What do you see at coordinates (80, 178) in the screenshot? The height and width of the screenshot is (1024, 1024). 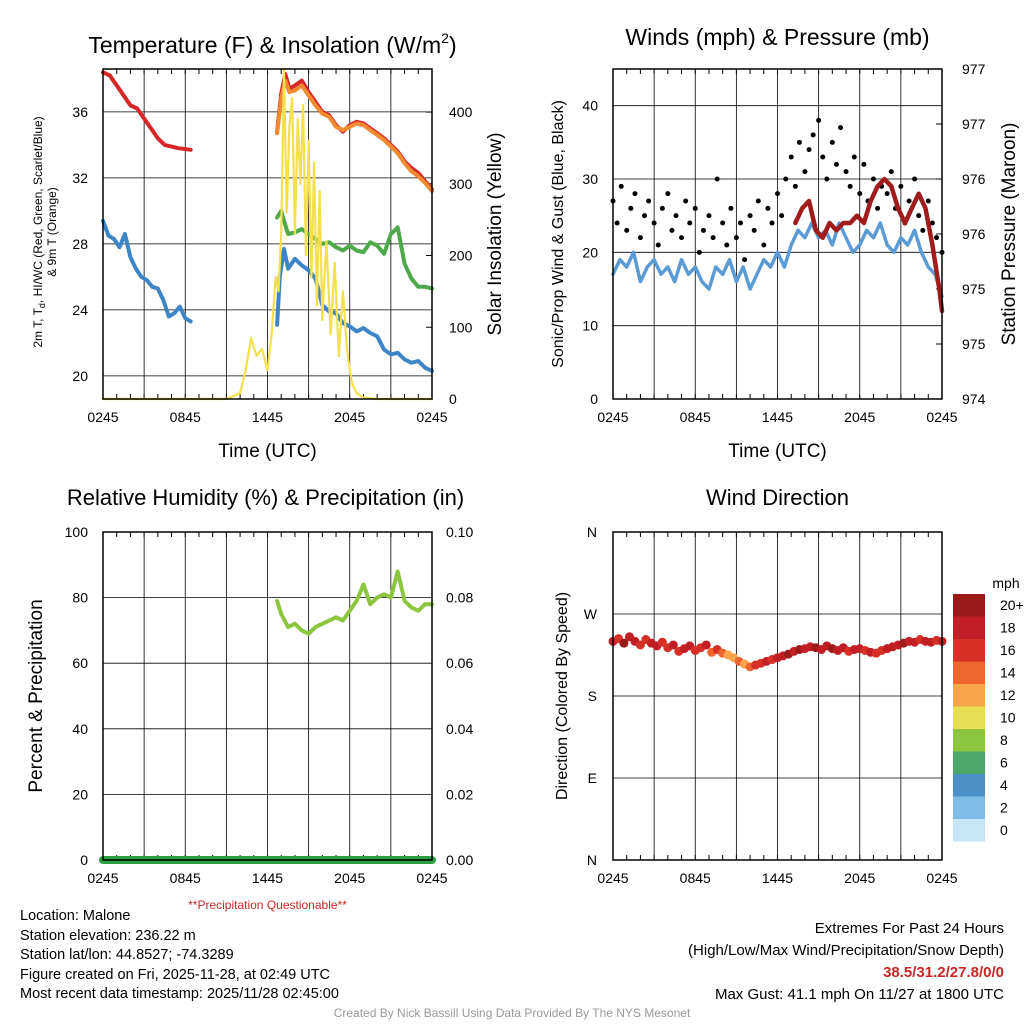 I see `temperature-ytick-3: 32` at bounding box center [80, 178].